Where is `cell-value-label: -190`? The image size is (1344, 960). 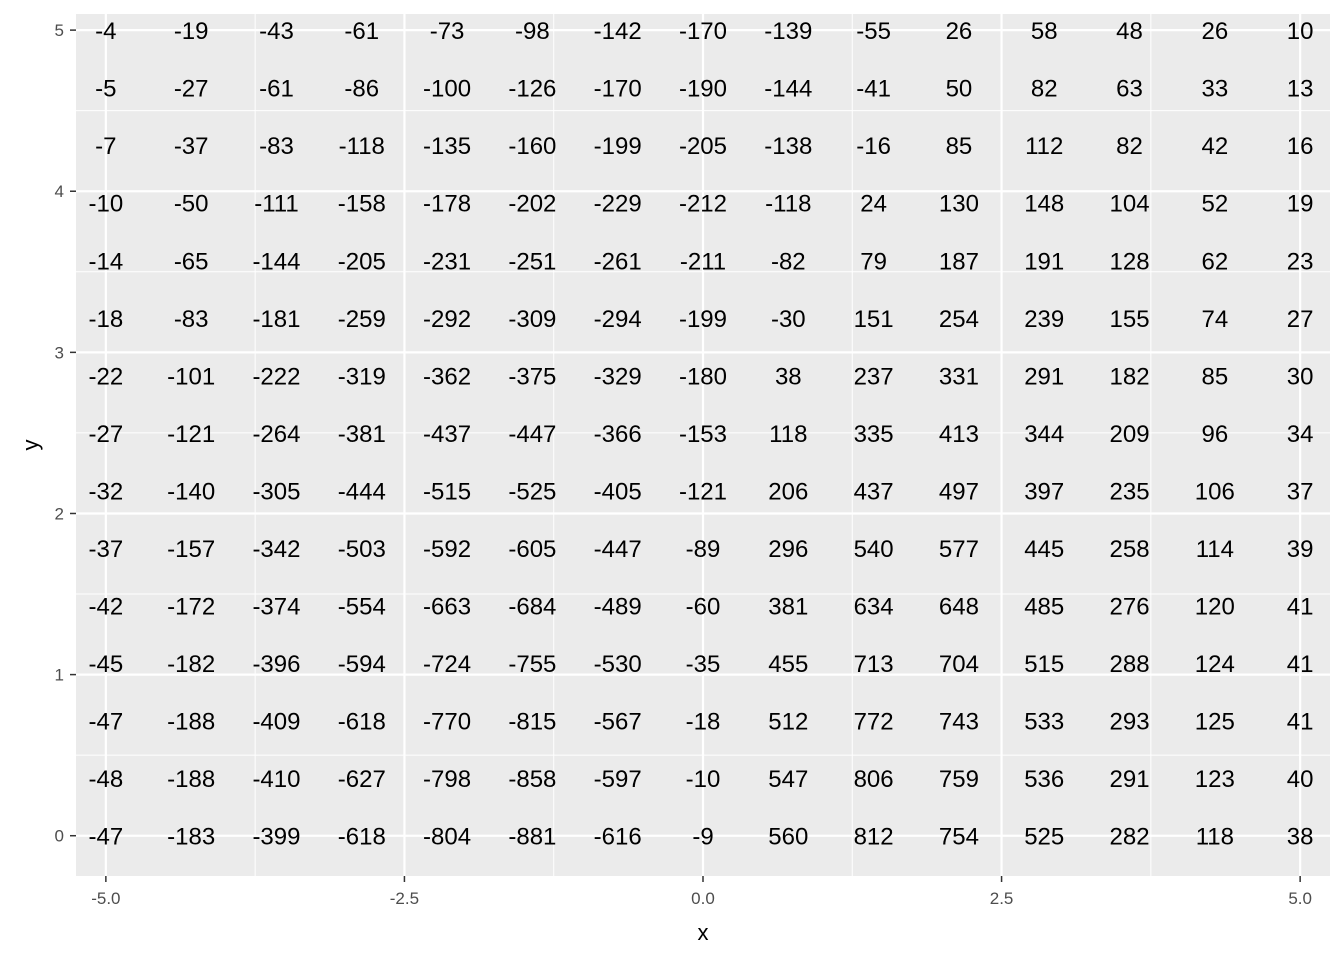
cell-value-label: -190 is located at coordinates (703, 89).